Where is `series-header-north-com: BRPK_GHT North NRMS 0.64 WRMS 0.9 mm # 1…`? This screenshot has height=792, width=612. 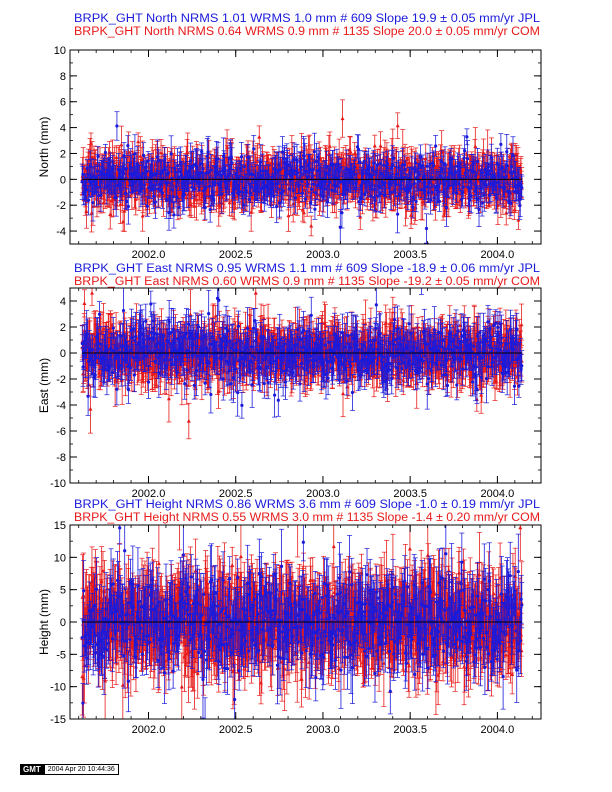
series-header-north-com: BRPK_GHT North NRMS 0.64 WRMS 0.9 mm # 1… is located at coordinates (307, 32).